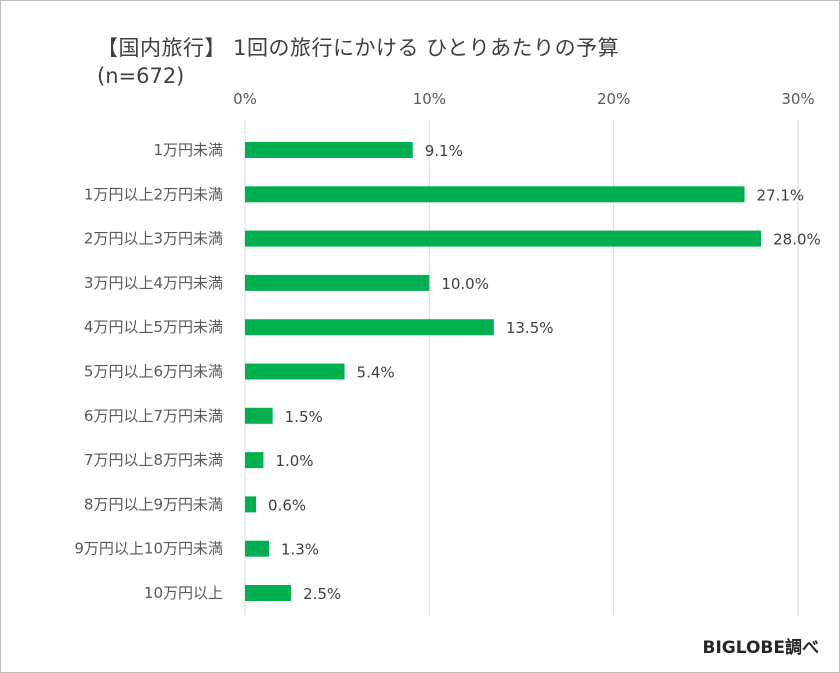  What do you see at coordinates (322, 594) in the screenshot?
I see `data-label: 2.5%` at bounding box center [322, 594].